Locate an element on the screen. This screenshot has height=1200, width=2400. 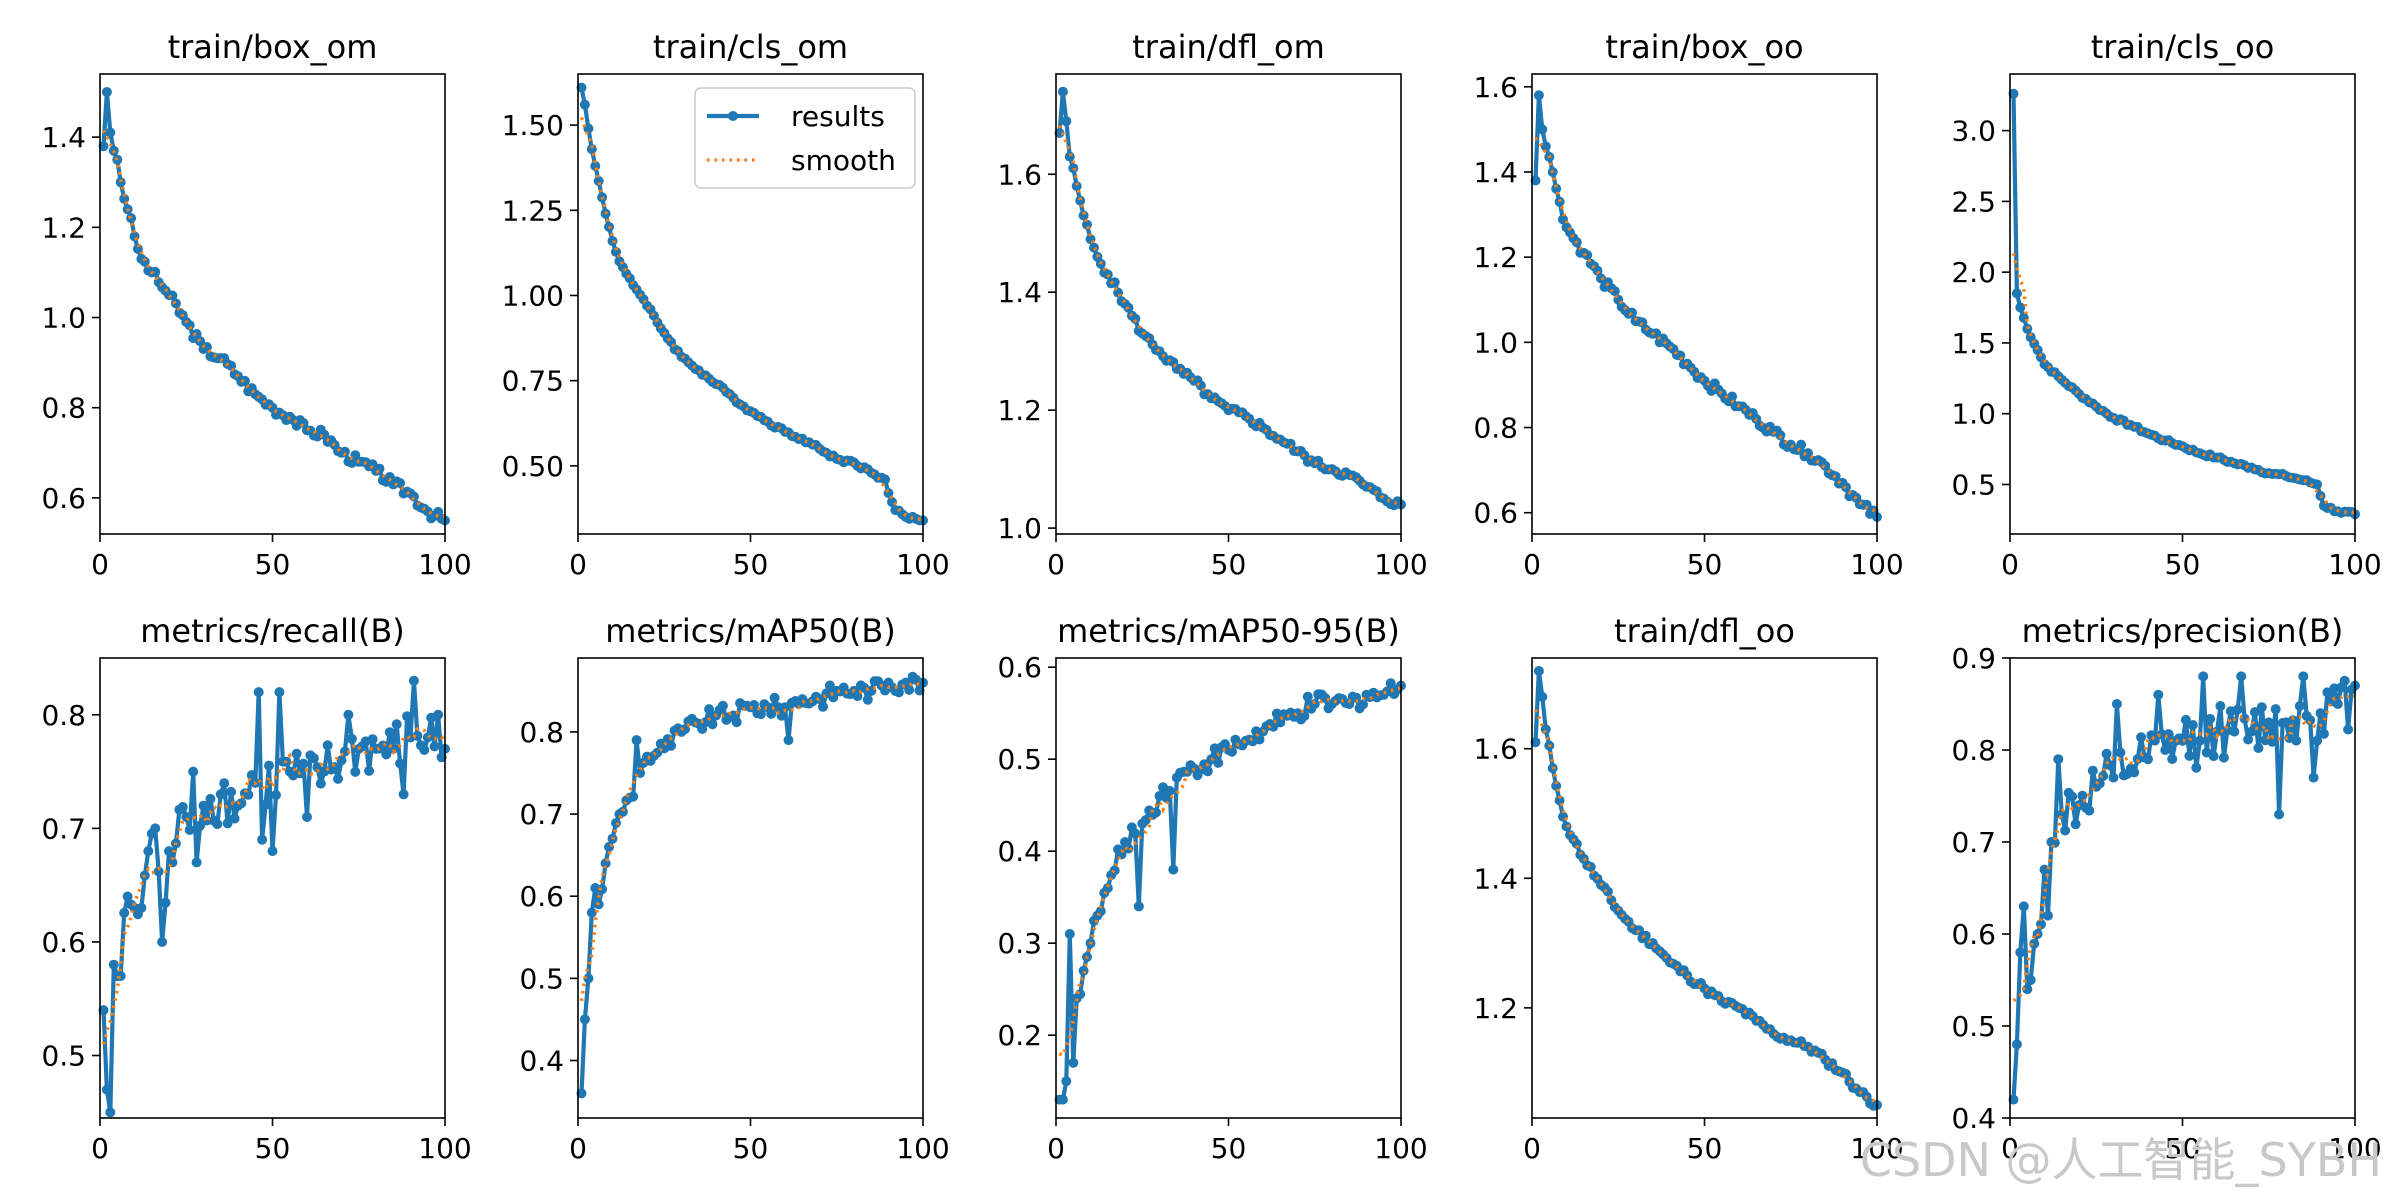
y-tick-label: 0.5 is located at coordinates (63, 1056).